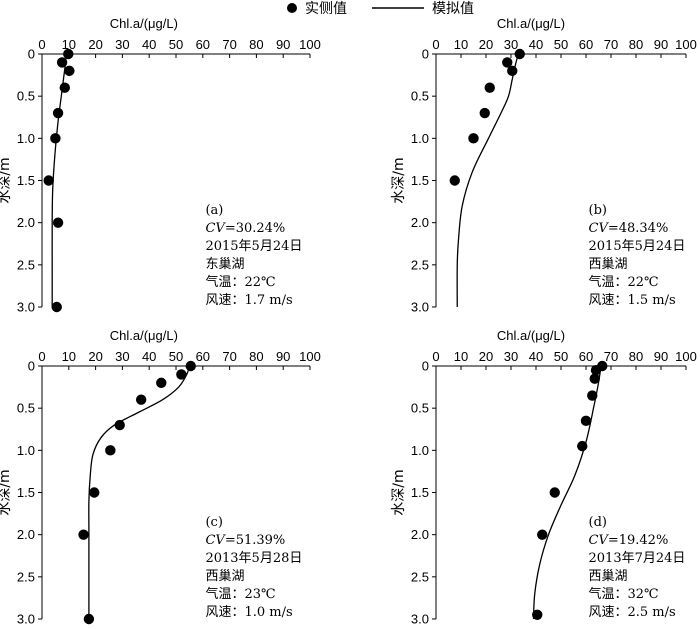  What do you see at coordinates (240, 594) in the screenshot?
I see `temperature-text: 气温：23℃` at bounding box center [240, 594].